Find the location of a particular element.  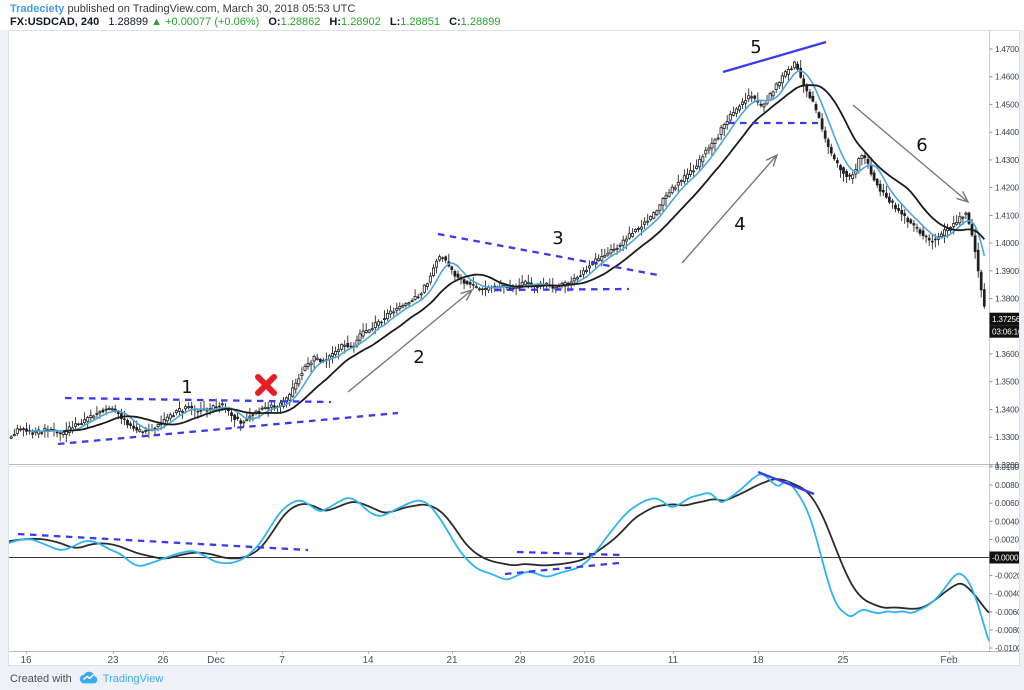

svg-text: 1.47000 is located at coordinates (1007, 49).